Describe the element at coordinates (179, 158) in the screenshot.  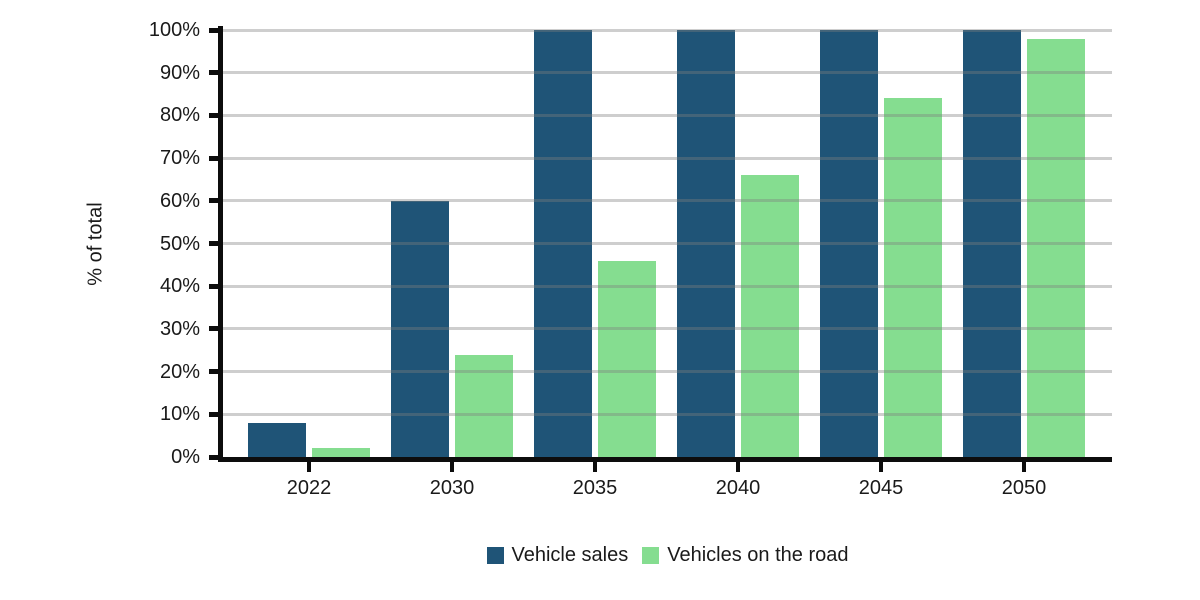
I see `y-tick-label: 70%` at that location.